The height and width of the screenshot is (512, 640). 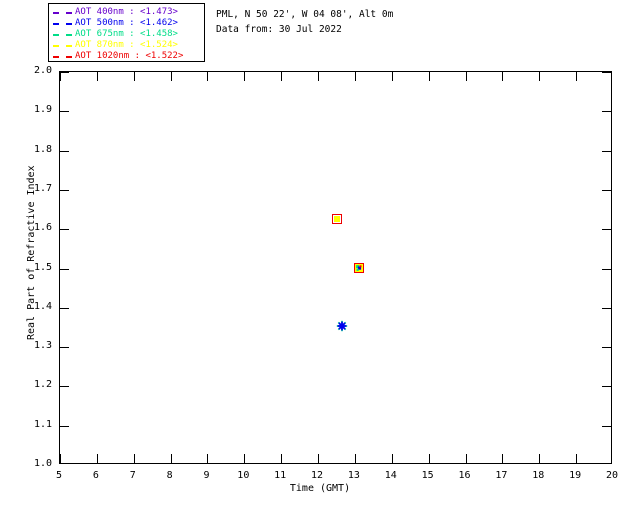 I want to click on x-axis-tick-label: 7, so click(x=132, y=475).